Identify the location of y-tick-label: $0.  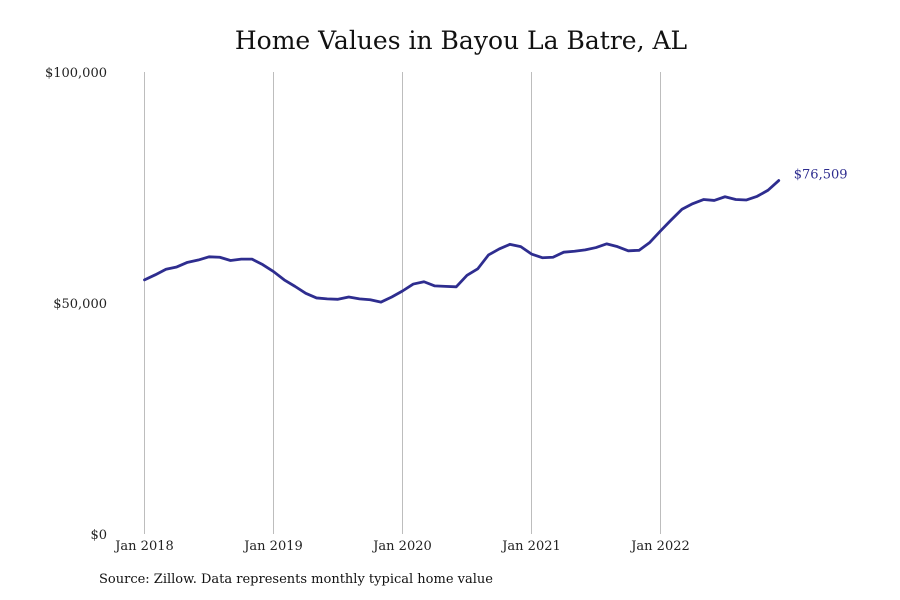
(98, 535).